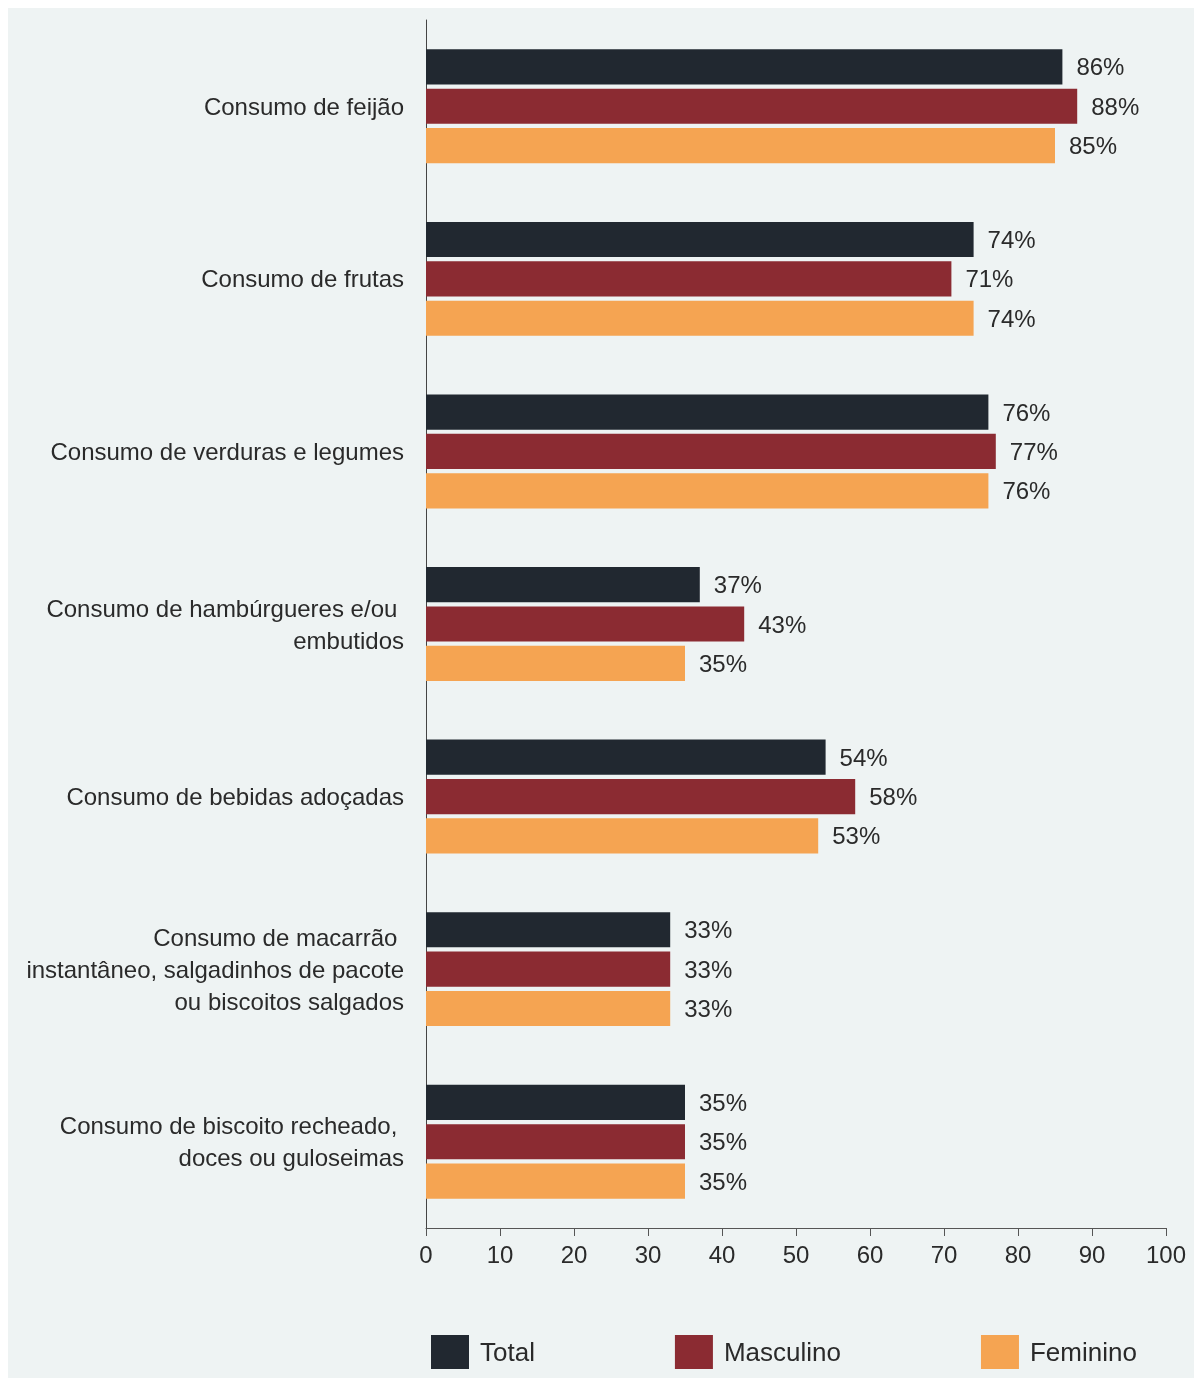 This screenshot has height=1386, width=1202. Describe the element at coordinates (1033, 451) in the screenshot. I see `data-label: 77%` at that location.